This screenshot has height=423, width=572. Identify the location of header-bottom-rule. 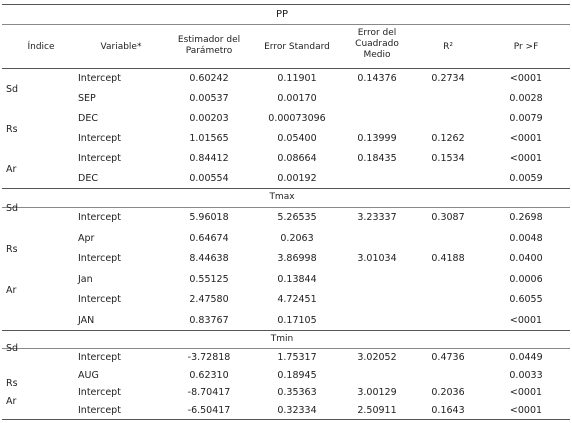
(286, 68).